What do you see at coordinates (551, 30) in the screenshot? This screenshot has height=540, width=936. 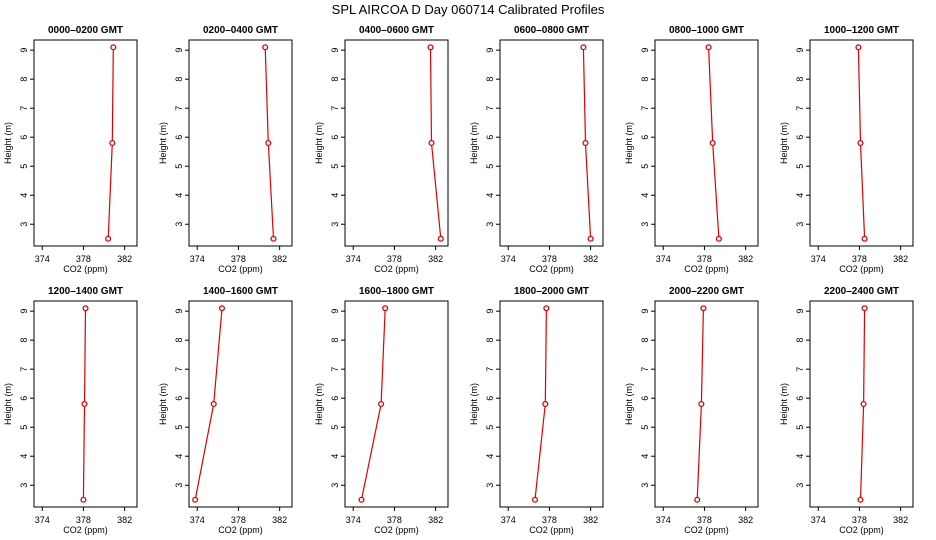 I see `panel-title: 0600–0800 GMT` at bounding box center [551, 30].